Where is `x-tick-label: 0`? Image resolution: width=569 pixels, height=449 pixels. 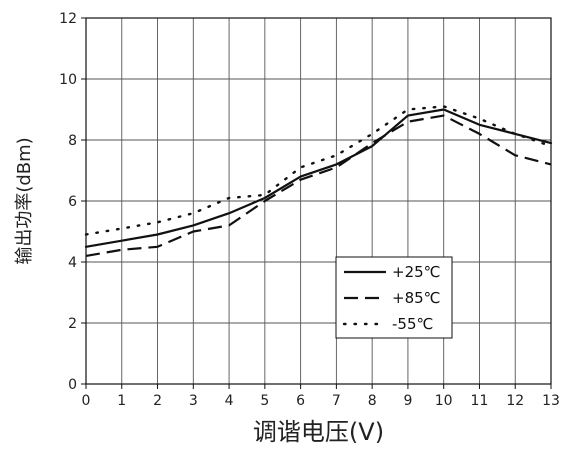
x-tick-label: 0 is located at coordinates (86, 401).